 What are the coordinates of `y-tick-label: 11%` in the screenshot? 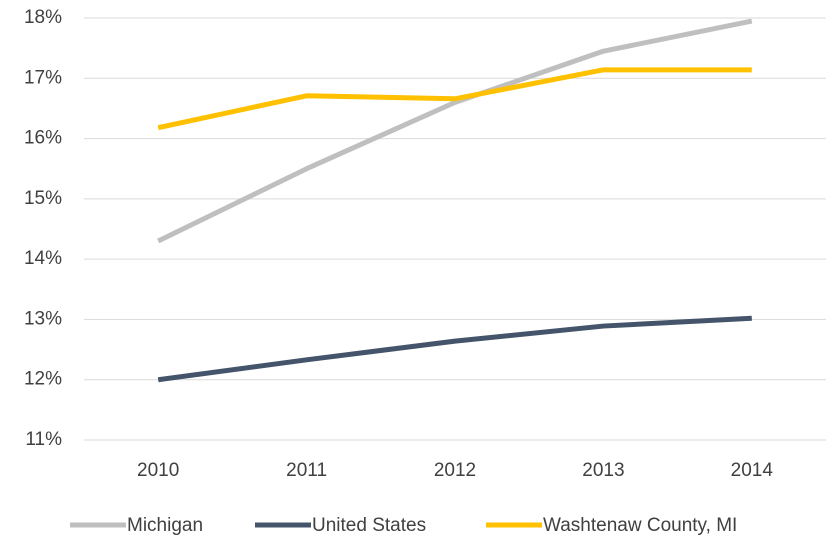 It's located at (43, 439).